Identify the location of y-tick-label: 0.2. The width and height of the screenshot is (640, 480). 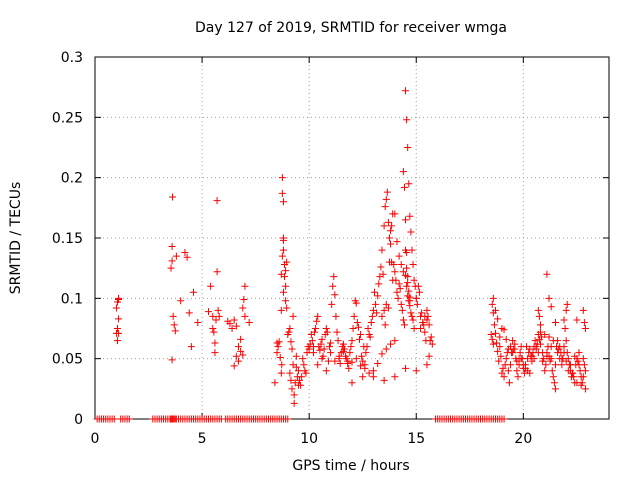
(72, 179).